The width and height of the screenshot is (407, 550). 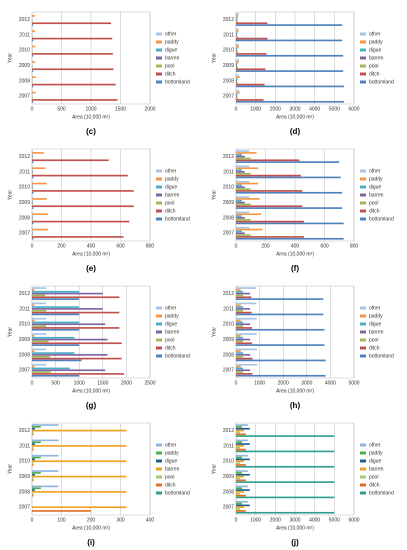 What do you see at coordinates (375, 187) in the screenshot?
I see `legend-label: digue` at bounding box center [375, 187].